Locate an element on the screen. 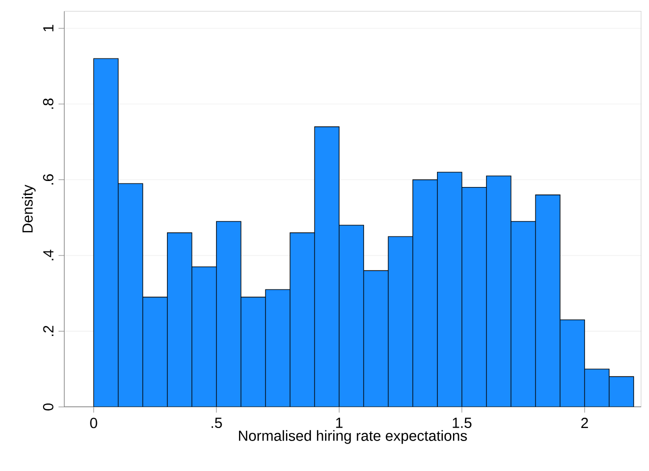 The width and height of the screenshot is (649, 471). y-tick-label: .2 is located at coordinates (48, 331).